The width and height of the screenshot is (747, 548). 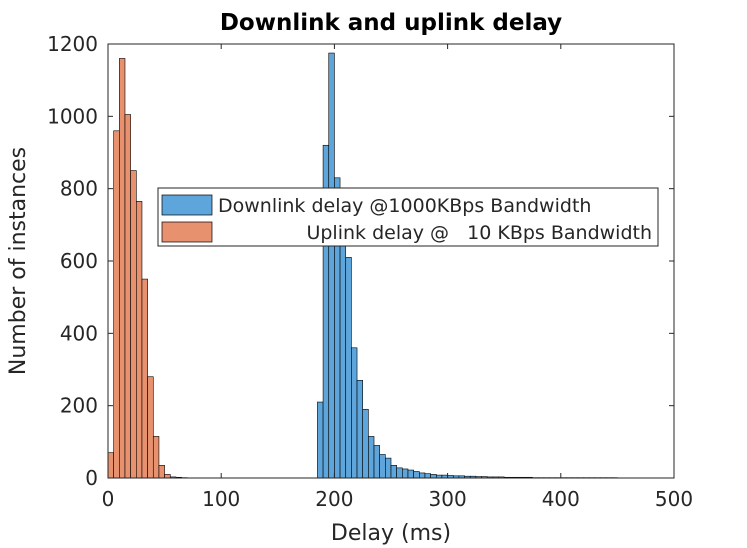 I want to click on legend-label-downlink: Downlink delay @1000KBps Bandwidth, so click(x=404, y=206).